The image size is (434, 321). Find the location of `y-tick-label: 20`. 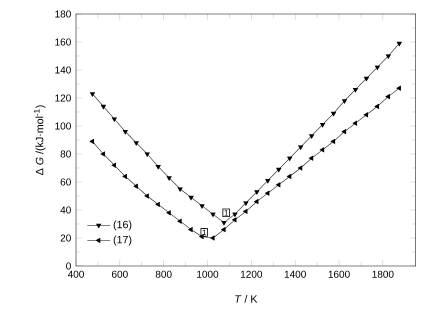

y-tick-label: 20 is located at coordinates (65, 238).